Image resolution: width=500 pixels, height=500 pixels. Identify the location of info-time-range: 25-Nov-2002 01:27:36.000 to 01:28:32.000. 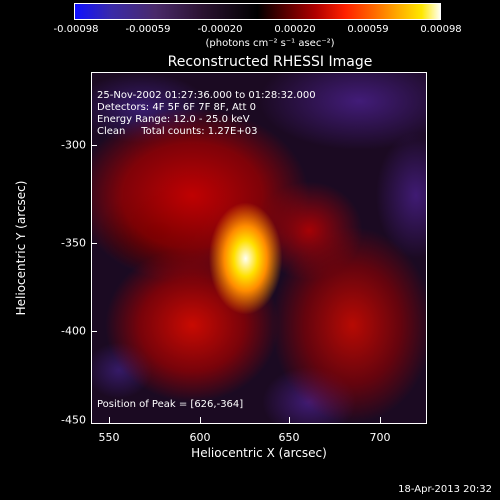
(206, 95).